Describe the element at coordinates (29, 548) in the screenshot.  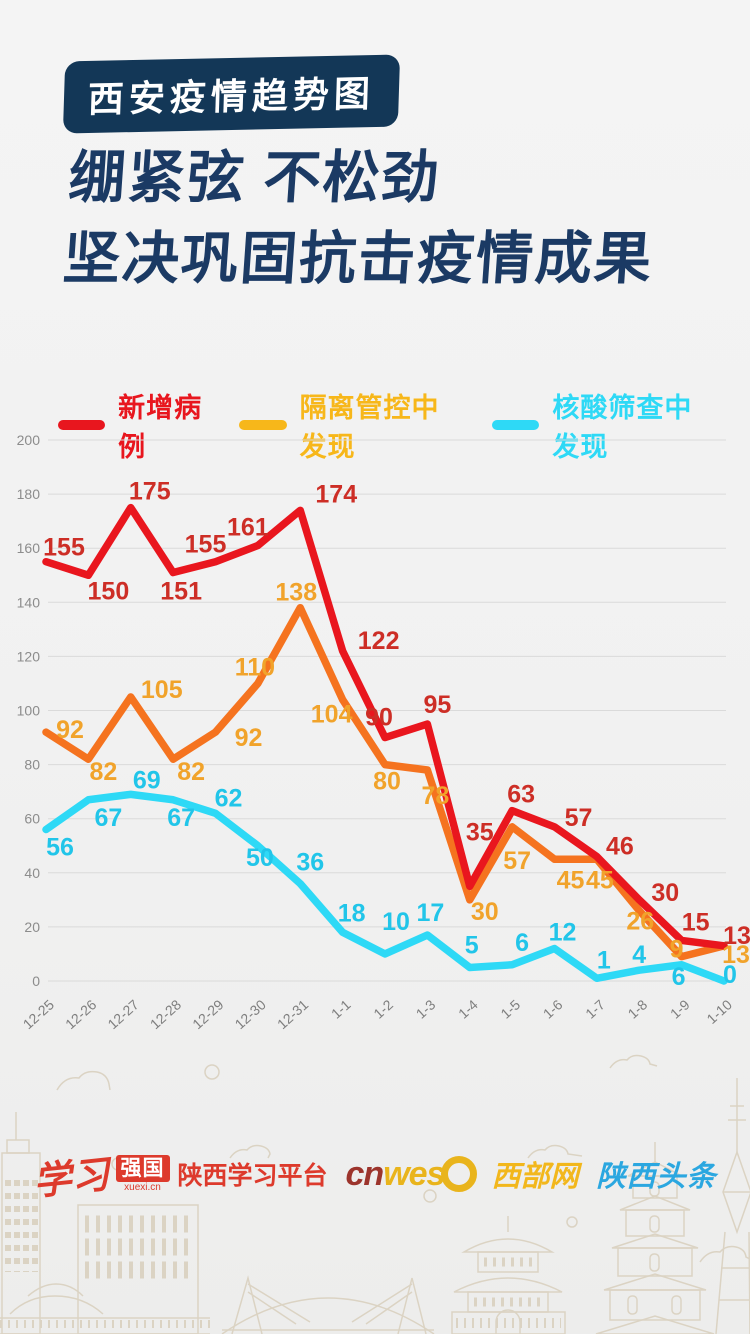
I see `y-axis-tick: 160` at that location.